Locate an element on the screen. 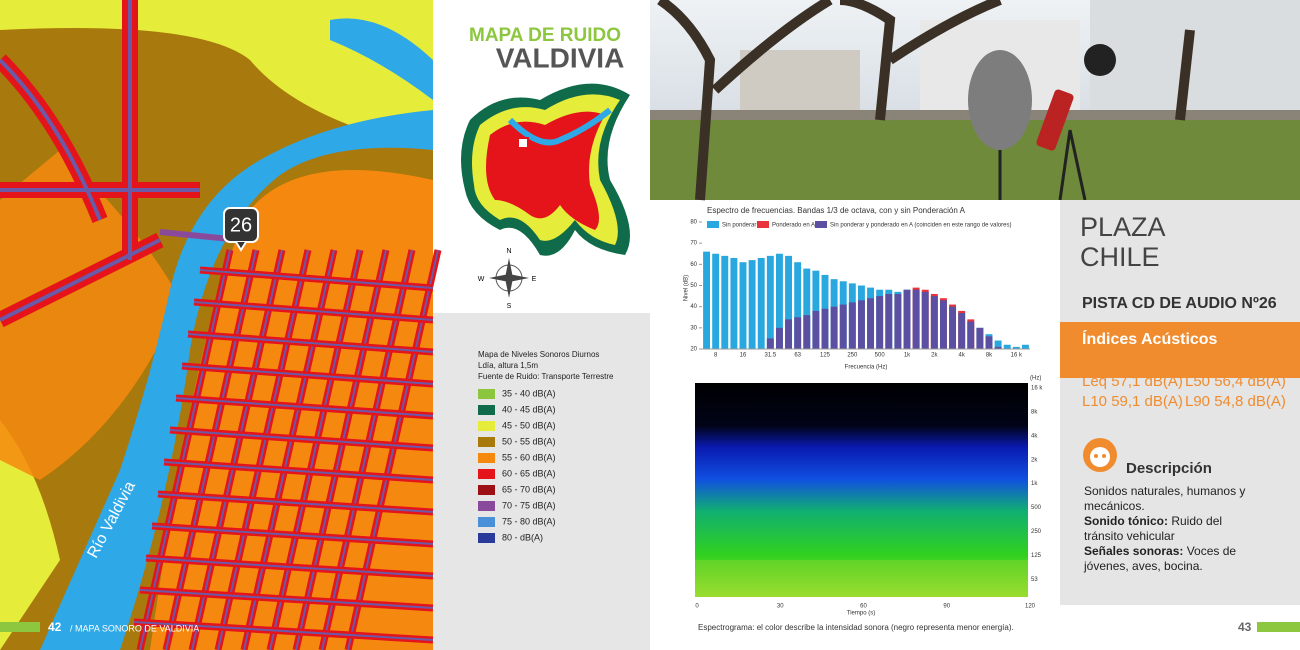 The width and height of the screenshot is (1300, 650). y-tick-label: 50 is located at coordinates (693, 286).